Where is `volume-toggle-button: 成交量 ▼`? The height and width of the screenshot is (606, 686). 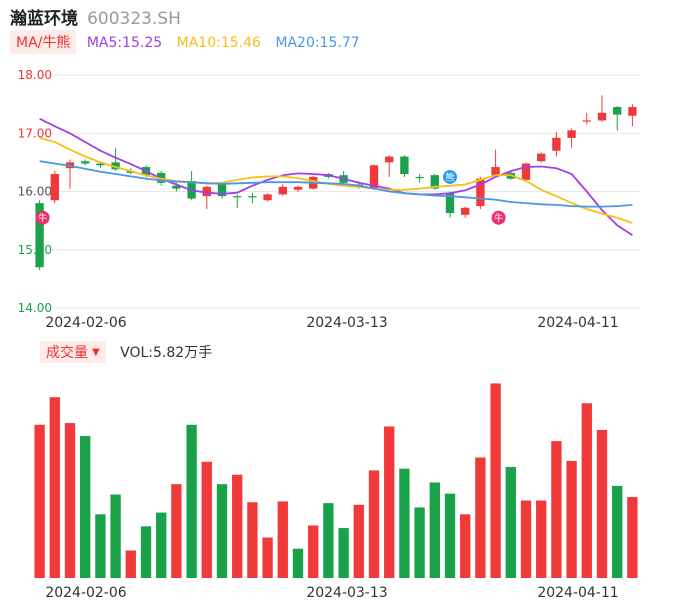 volume-toggle-button: 成交量 ▼ is located at coordinates (73, 352).